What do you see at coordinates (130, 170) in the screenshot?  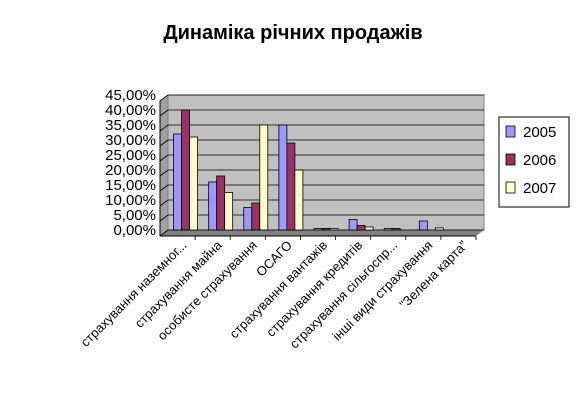 I see `y-tick-label: 20,00%` at bounding box center [130, 170].